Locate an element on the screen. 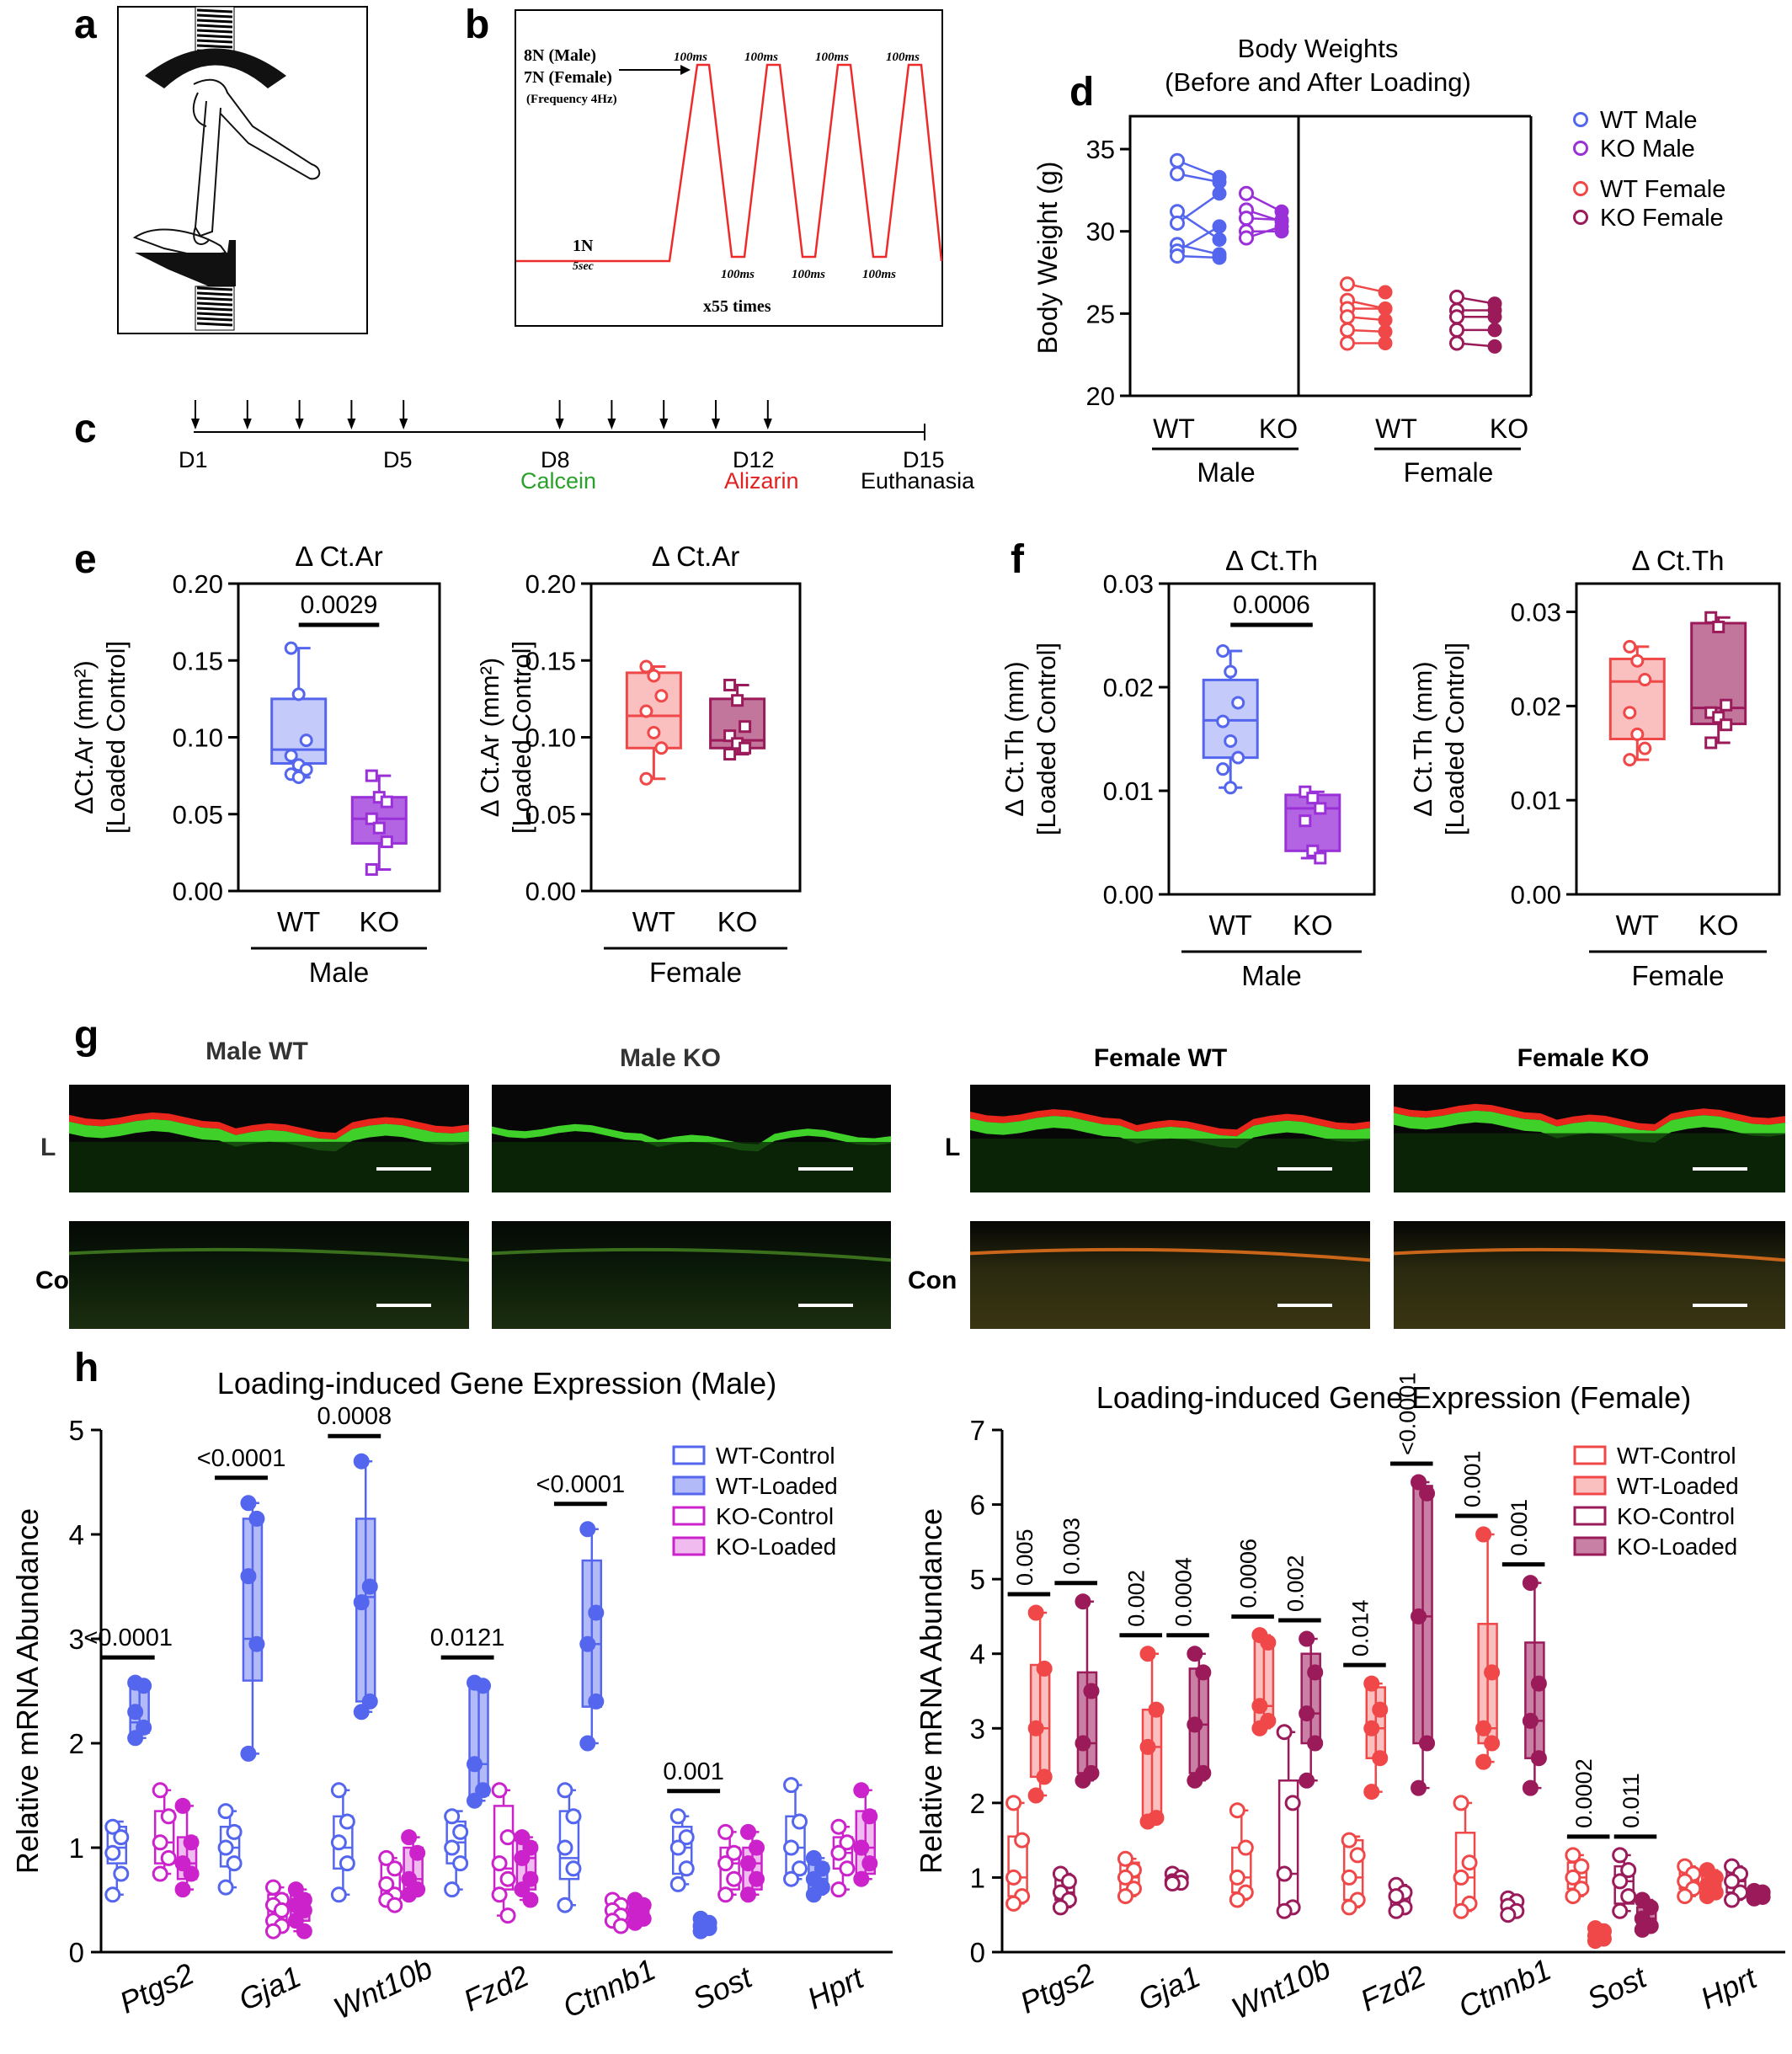  p-value-label: 0.0008 is located at coordinates (354, 1417).